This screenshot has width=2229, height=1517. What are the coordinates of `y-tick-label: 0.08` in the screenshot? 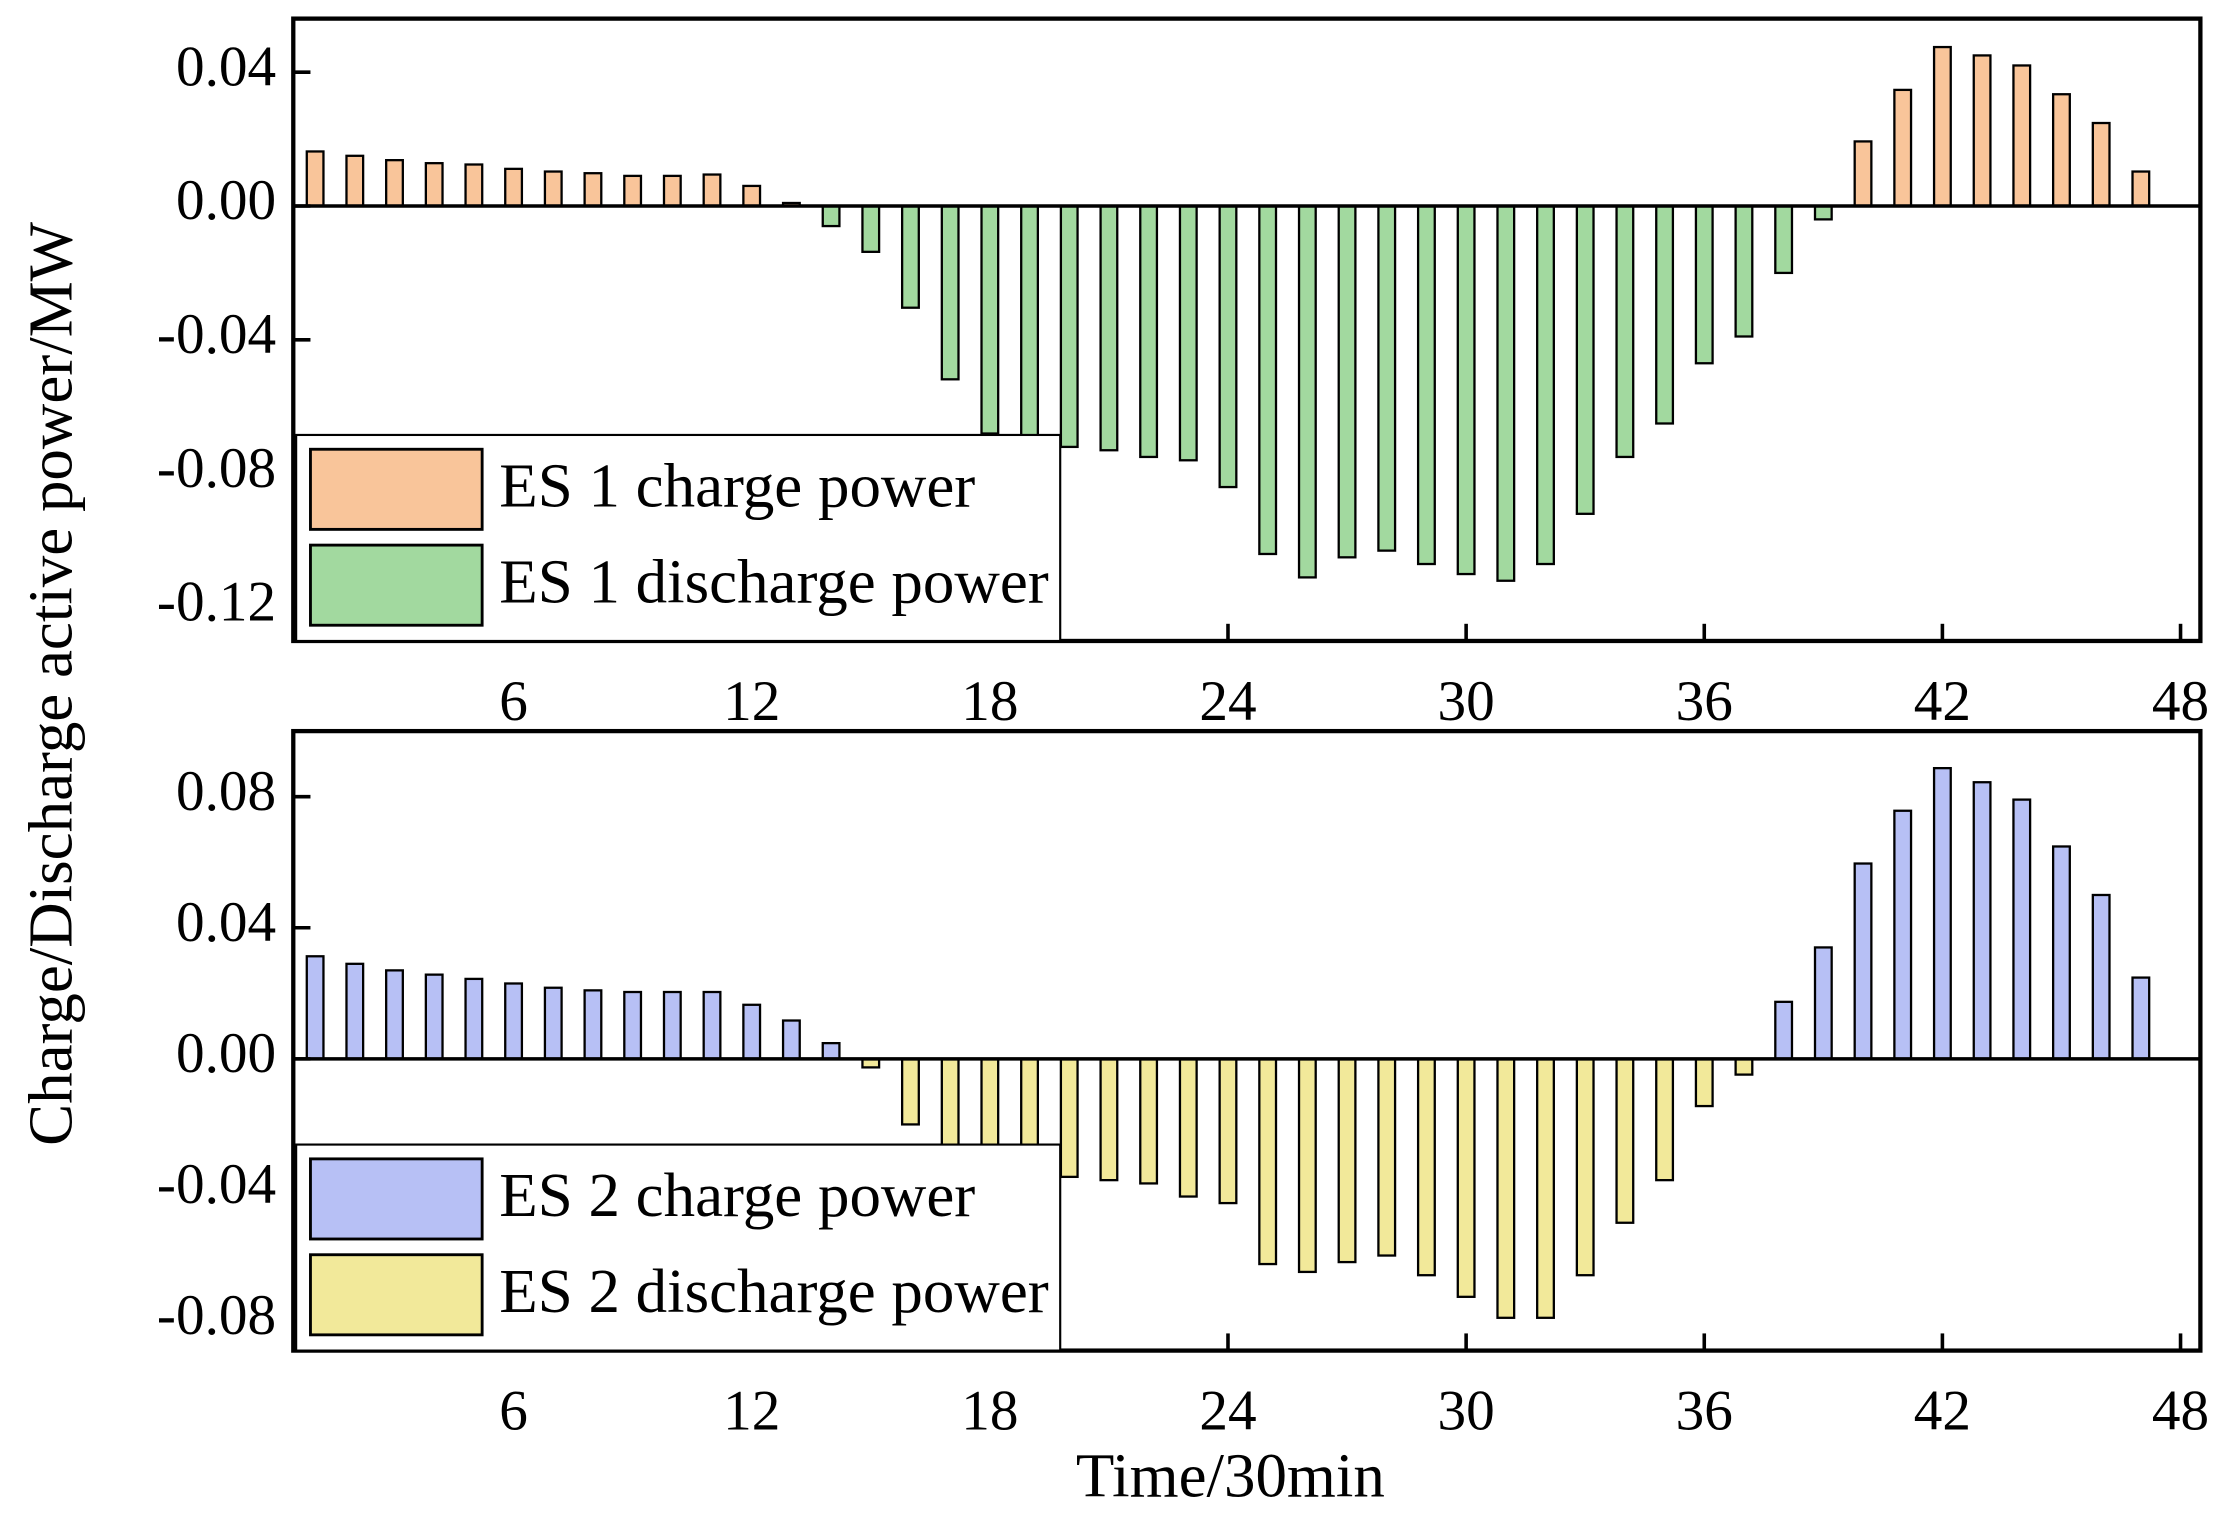 It's located at (226, 791).